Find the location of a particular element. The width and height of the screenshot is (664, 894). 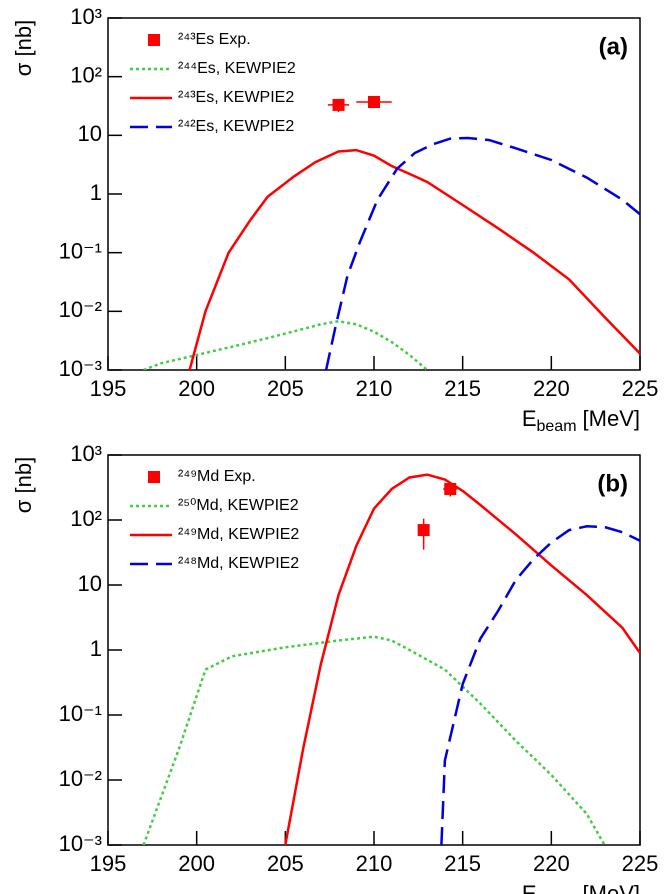

x-axis-label-sub: beam is located at coordinates (557, 426).